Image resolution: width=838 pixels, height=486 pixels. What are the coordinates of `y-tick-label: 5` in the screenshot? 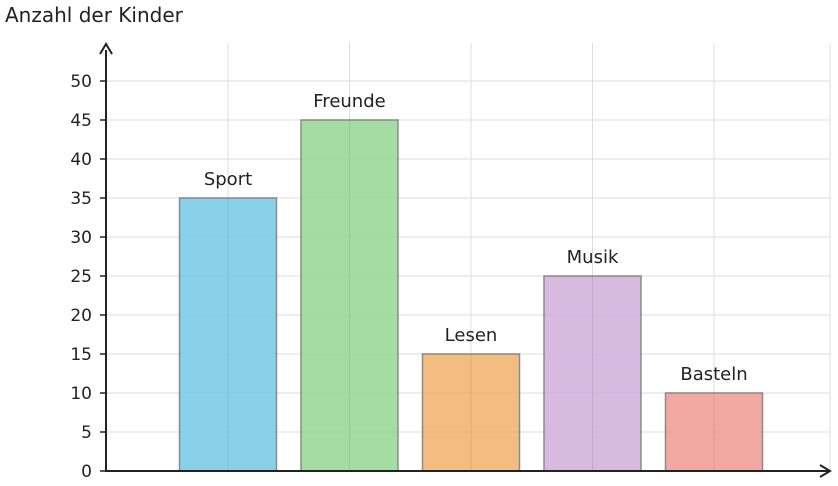 It's located at (86, 433).